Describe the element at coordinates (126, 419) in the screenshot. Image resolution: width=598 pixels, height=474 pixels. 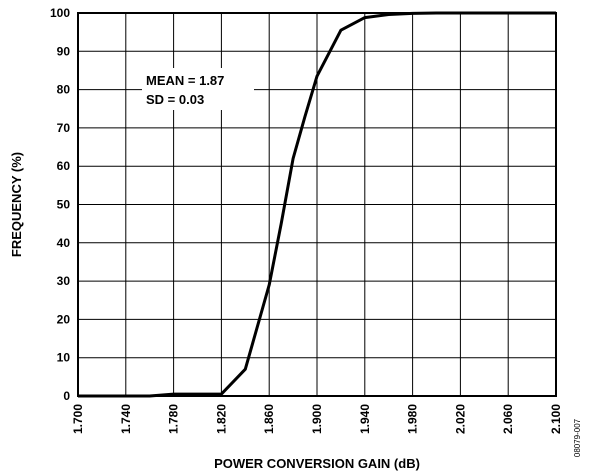
I see `x-tick-label: 1.740` at that location.